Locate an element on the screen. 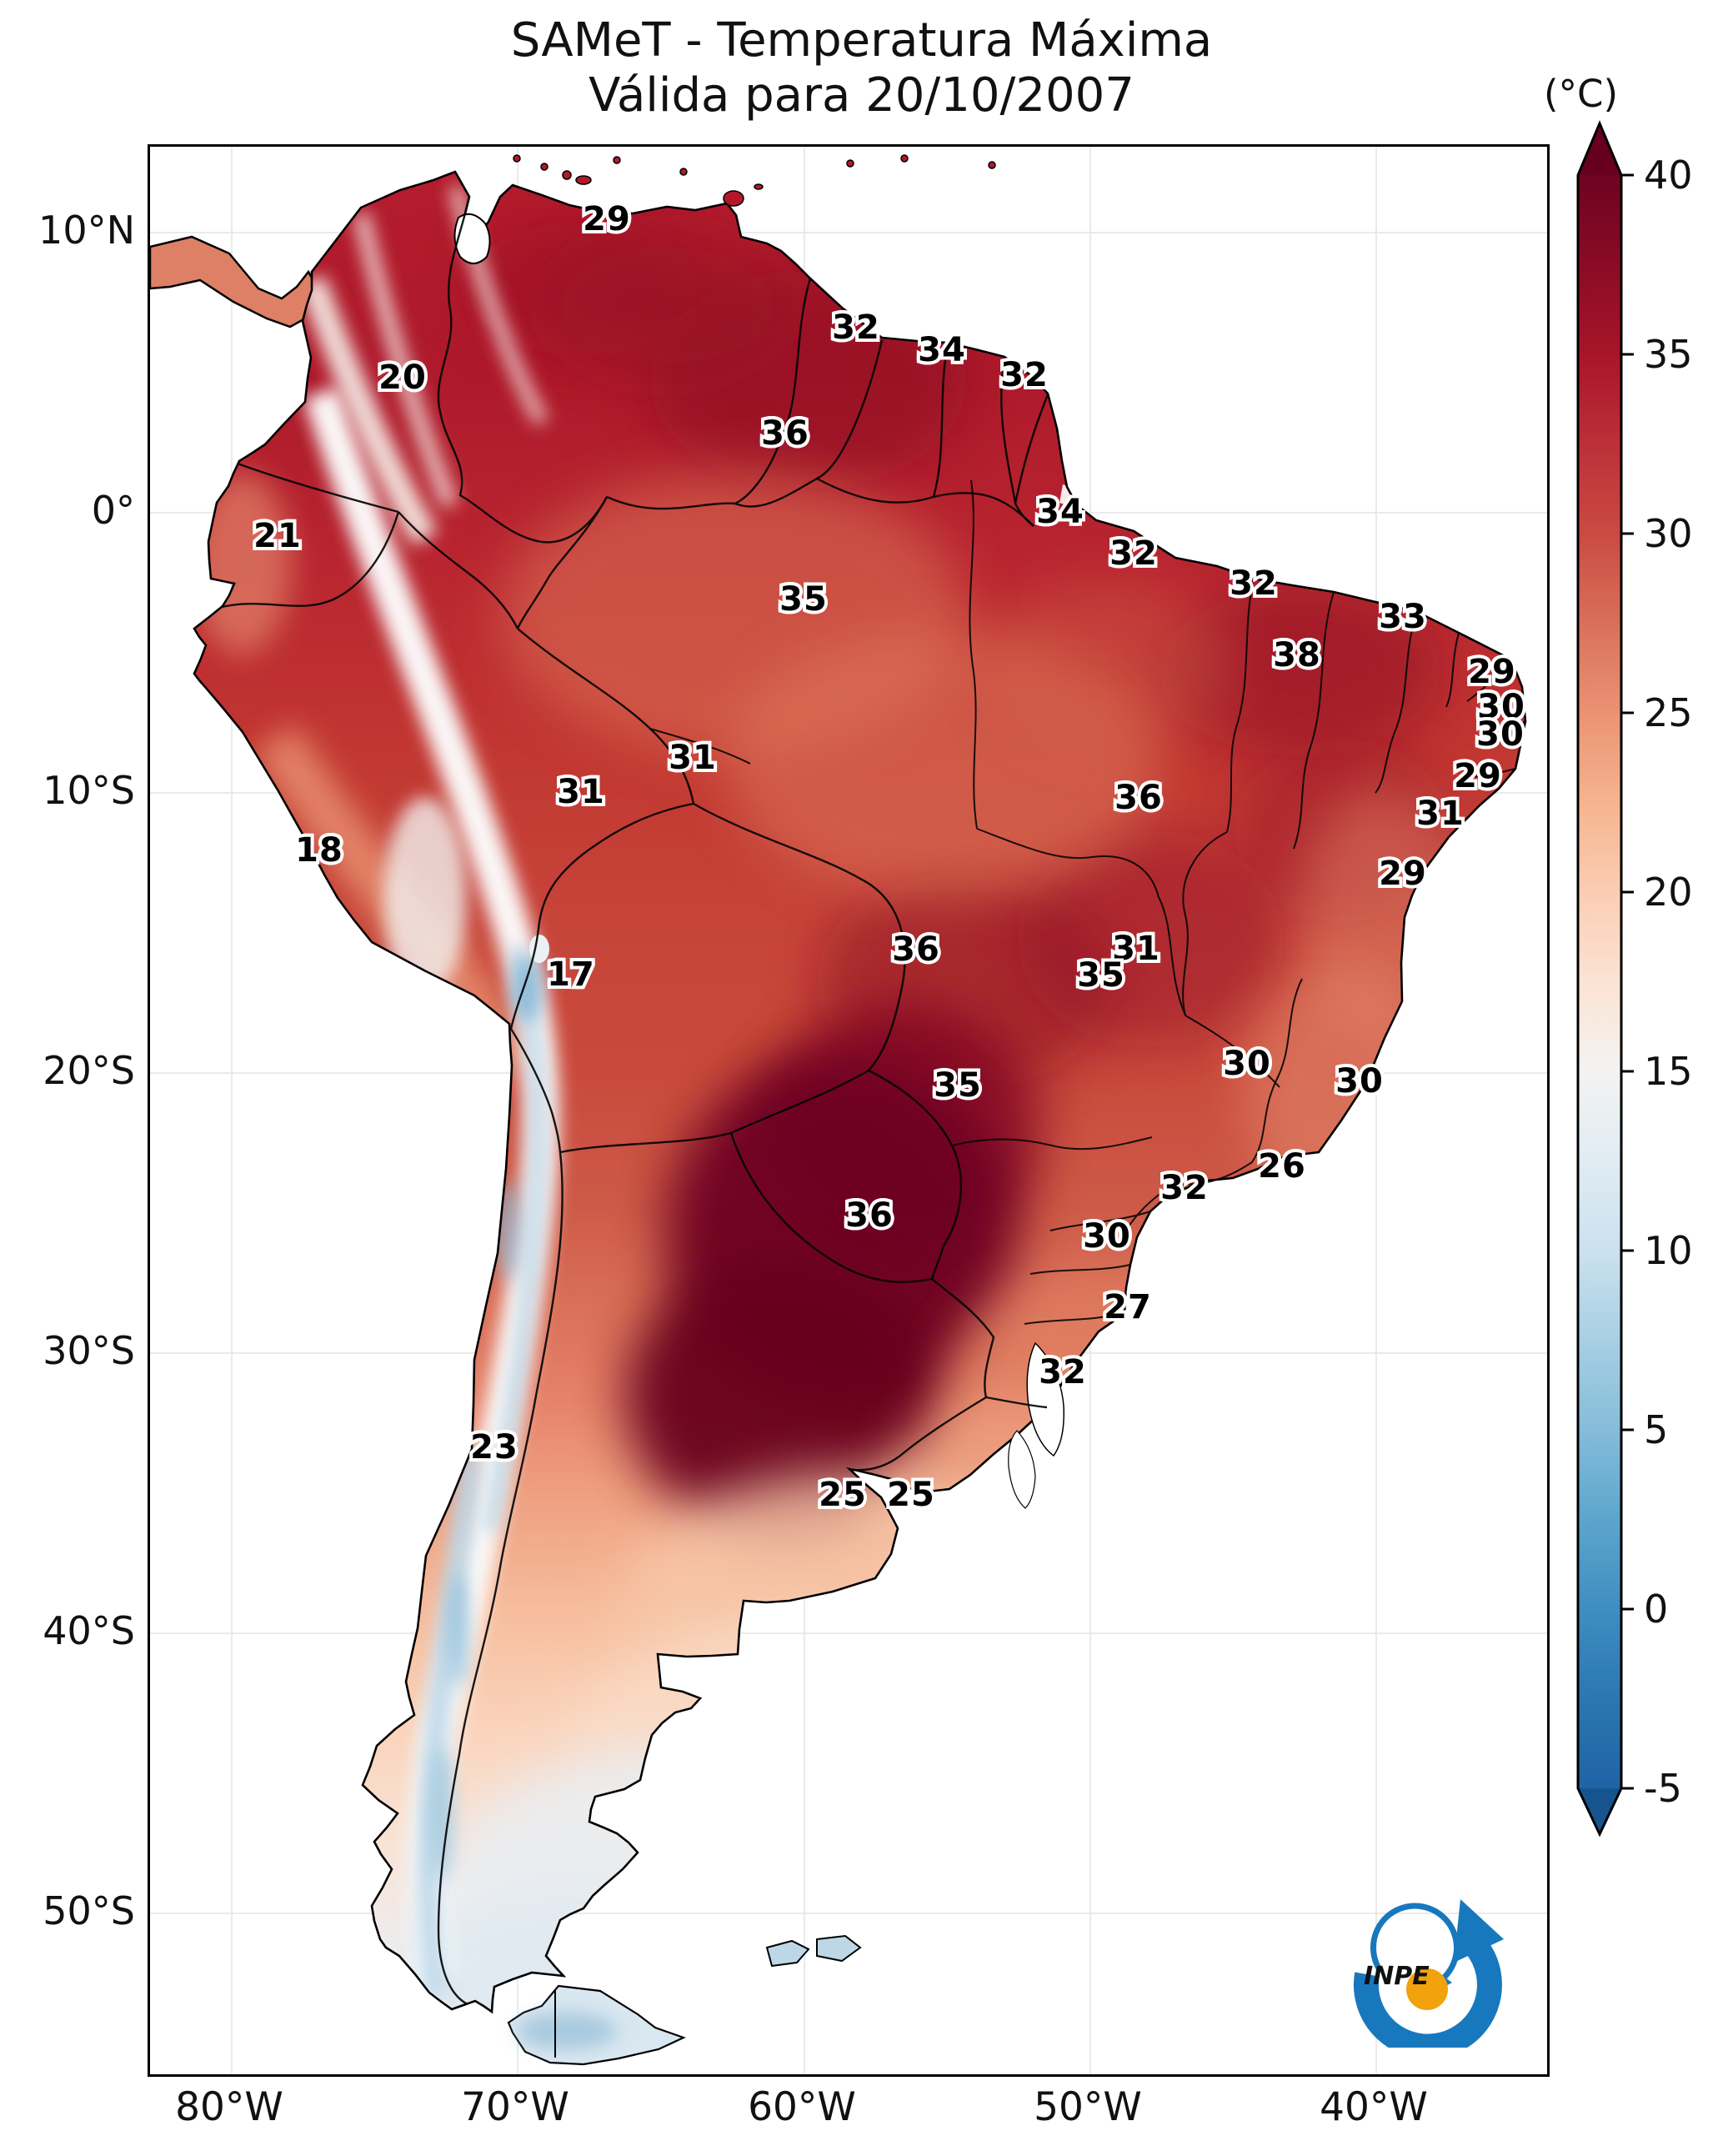 The image size is (1723, 2156). lon-tick-label: 70°W is located at coordinates (515, 2107).